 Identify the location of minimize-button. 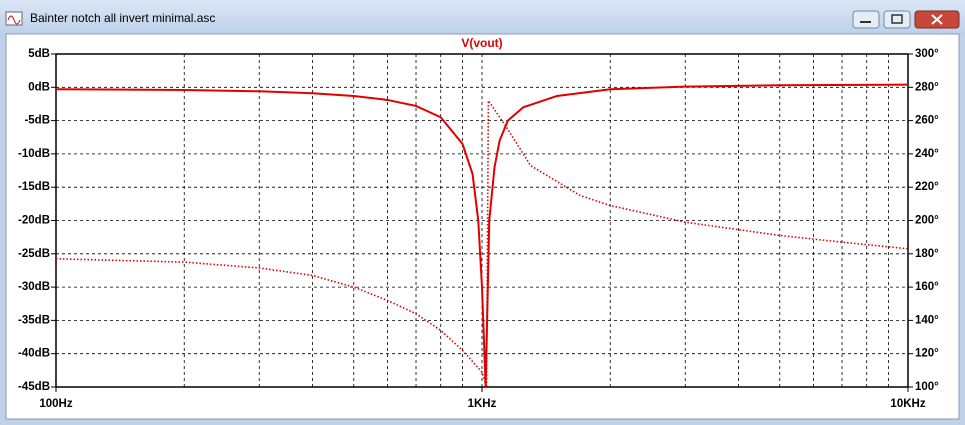
(866, 19).